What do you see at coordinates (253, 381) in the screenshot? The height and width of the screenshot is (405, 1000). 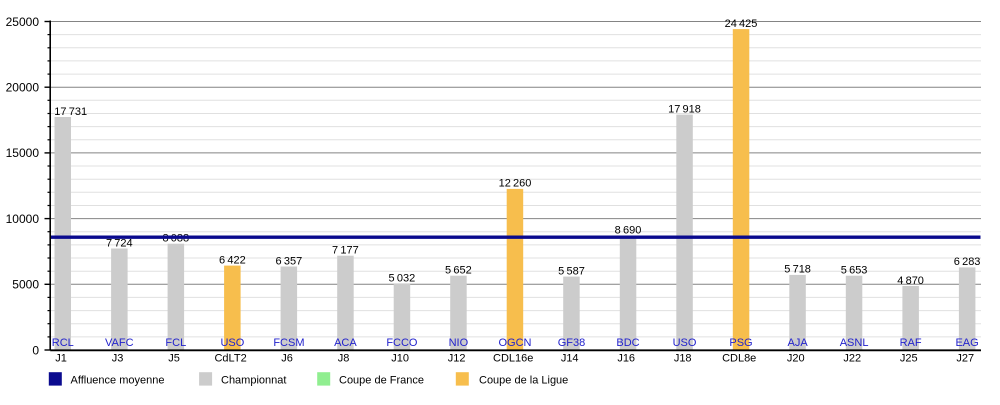 I see `svg-text: Championnat` at bounding box center [253, 381].